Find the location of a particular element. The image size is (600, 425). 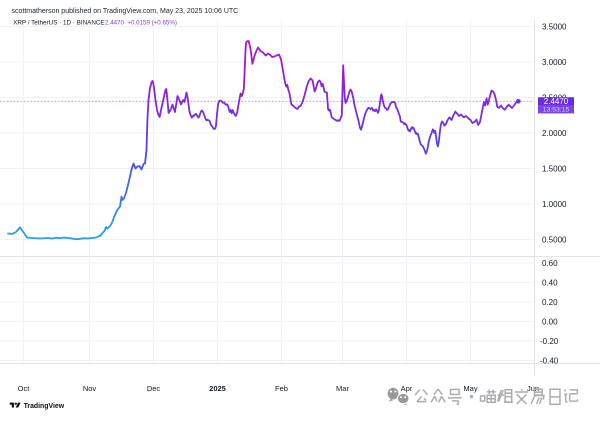

svg-text: 0.00 is located at coordinates (550, 321).